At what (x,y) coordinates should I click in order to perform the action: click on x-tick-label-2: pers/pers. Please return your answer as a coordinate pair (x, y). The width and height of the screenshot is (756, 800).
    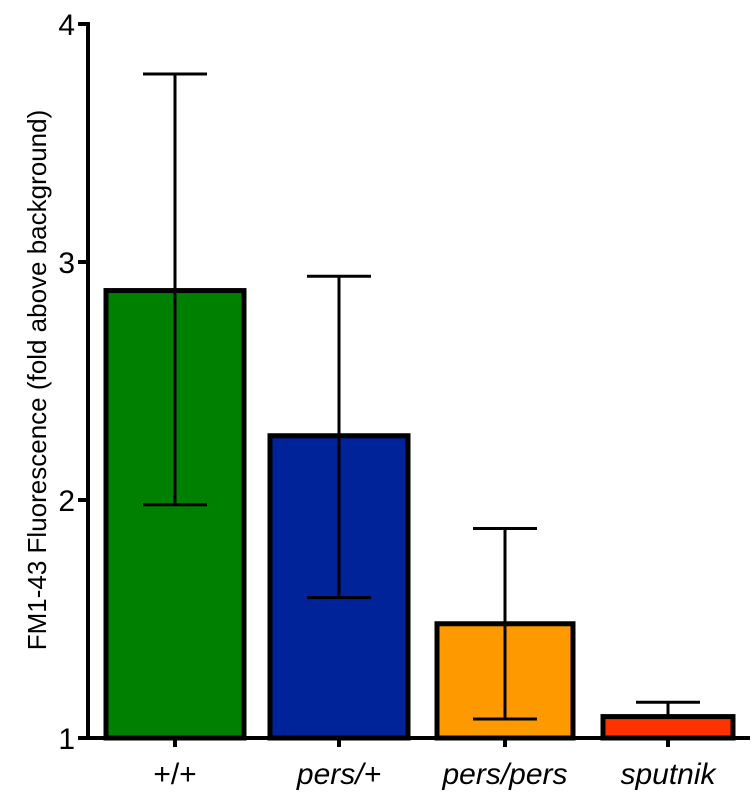
    Looking at the image, I should click on (504, 774).